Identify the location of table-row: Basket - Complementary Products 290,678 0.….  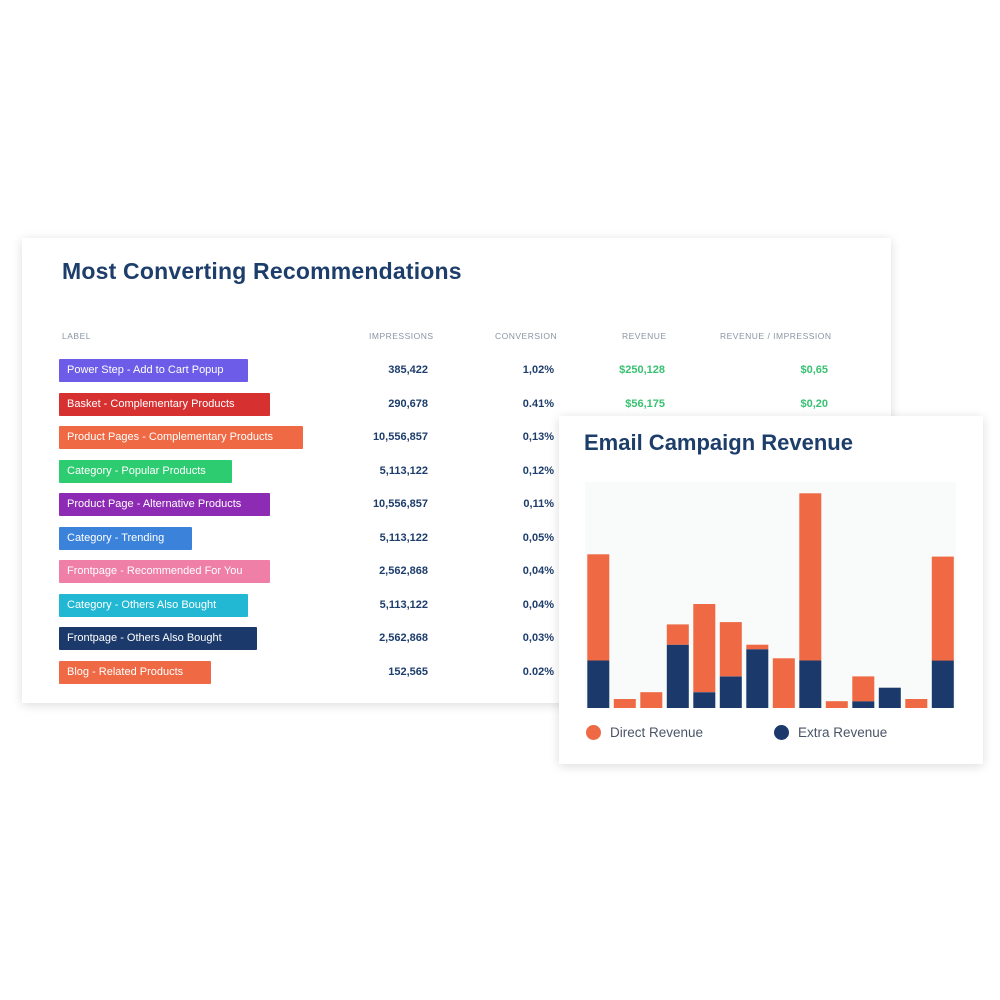
(456, 404).